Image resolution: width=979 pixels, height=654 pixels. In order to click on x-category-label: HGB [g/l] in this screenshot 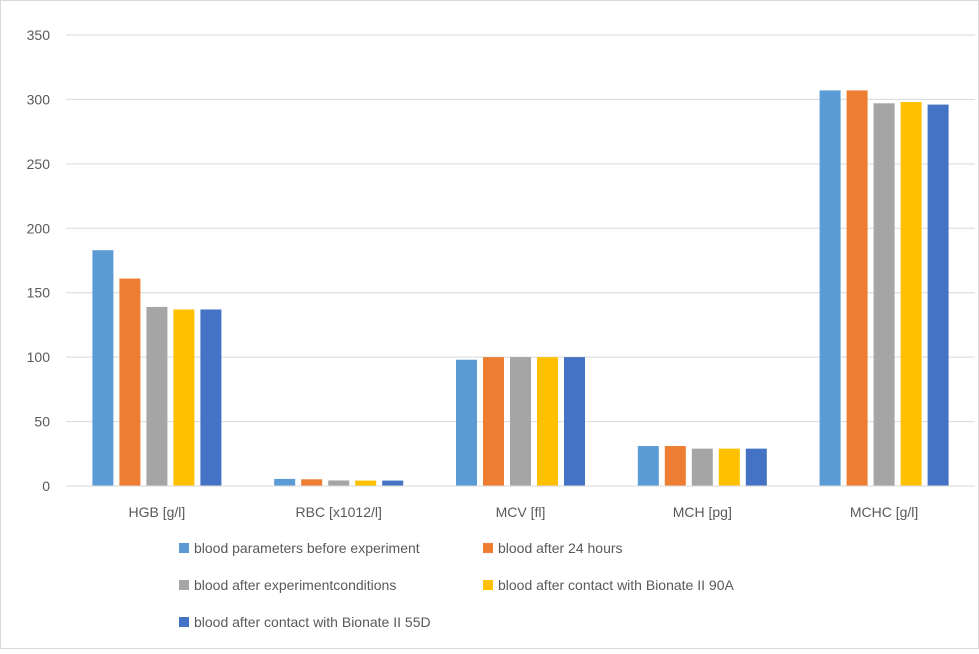, I will do `click(157, 512)`.